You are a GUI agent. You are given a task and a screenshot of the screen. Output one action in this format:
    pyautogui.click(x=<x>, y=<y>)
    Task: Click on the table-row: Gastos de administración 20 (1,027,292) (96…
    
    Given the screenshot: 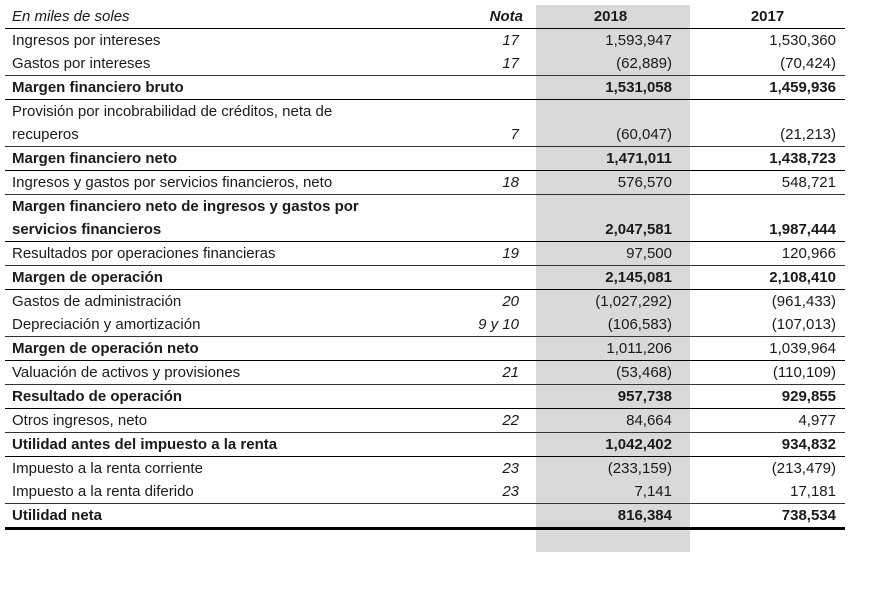 What is the action you would take?
    pyautogui.click(x=425, y=302)
    